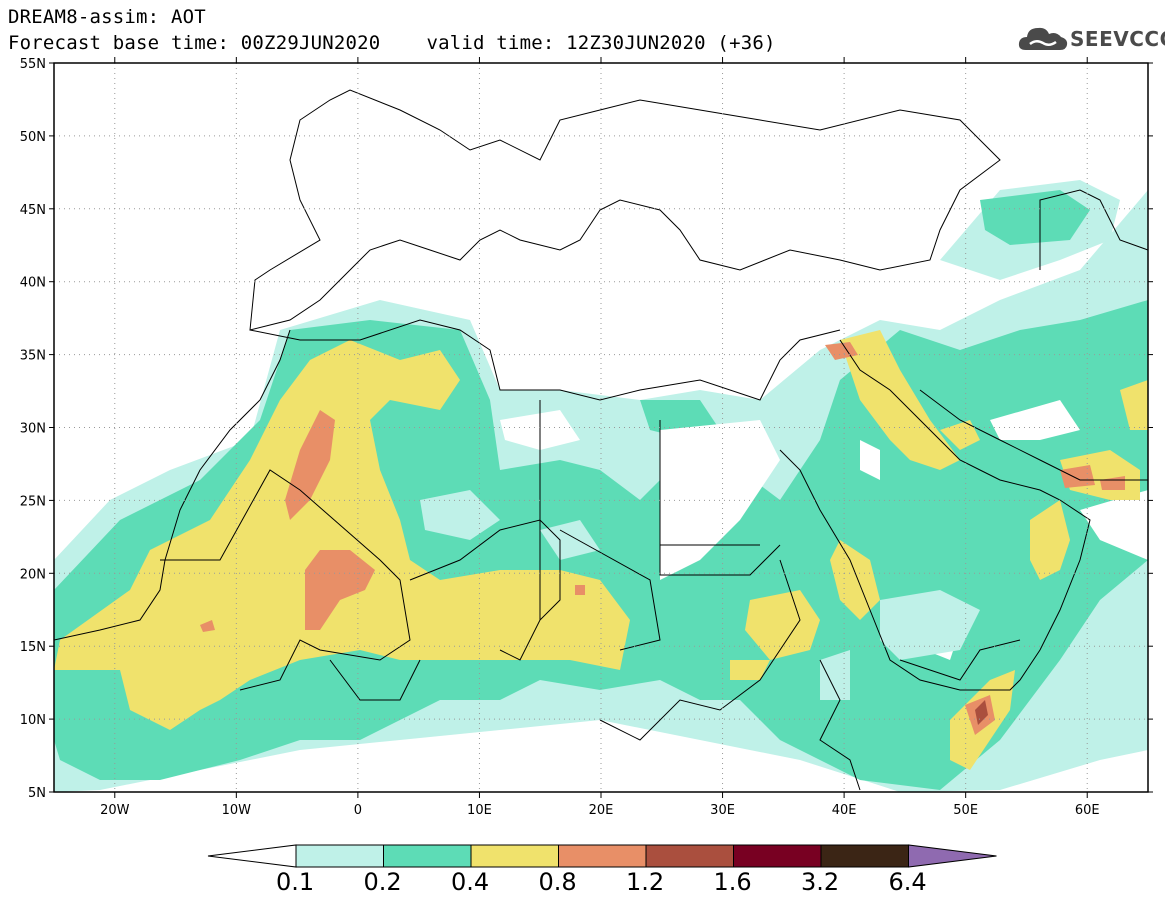  What do you see at coordinates (33, 574) in the screenshot?
I see `lat-label: 20N` at bounding box center [33, 574].